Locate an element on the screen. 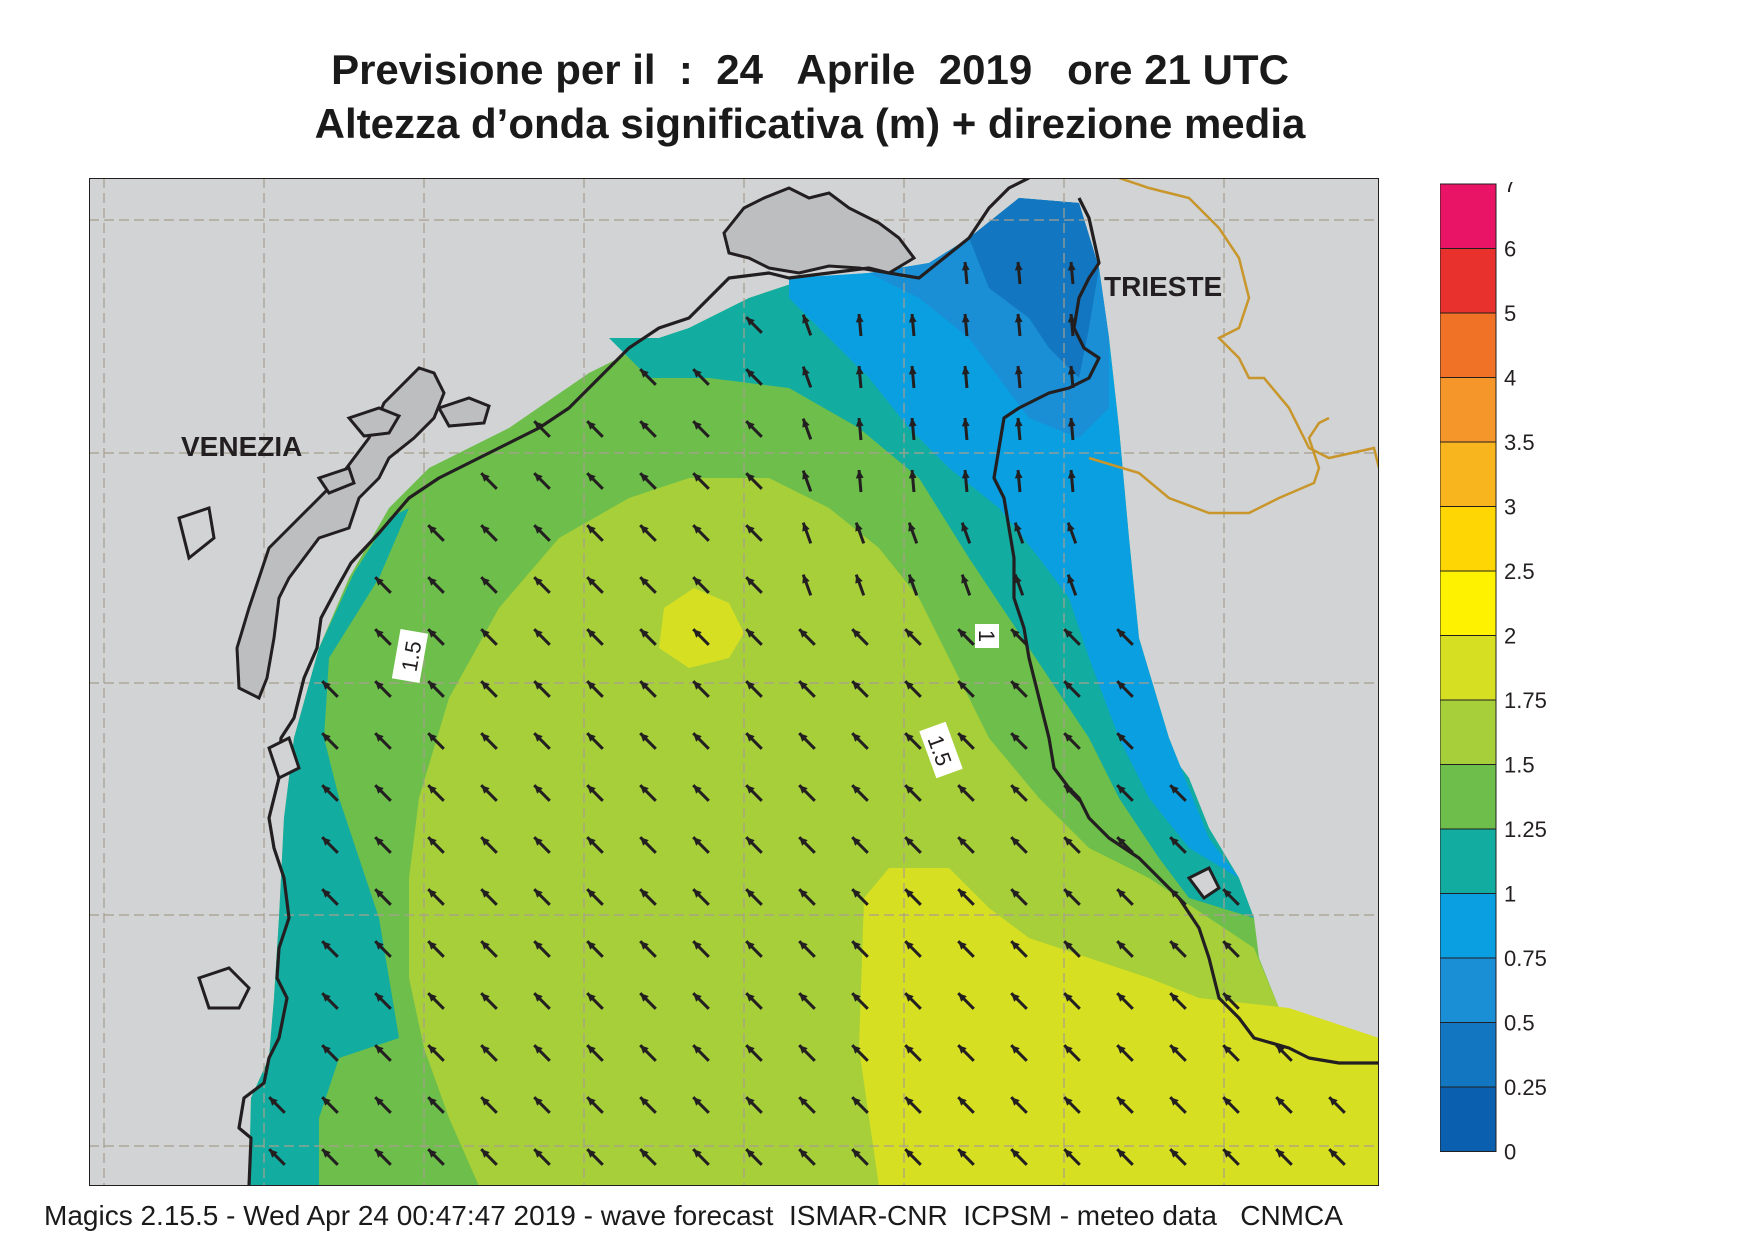  legend-tick-label: 1.75 is located at coordinates (1525, 700).